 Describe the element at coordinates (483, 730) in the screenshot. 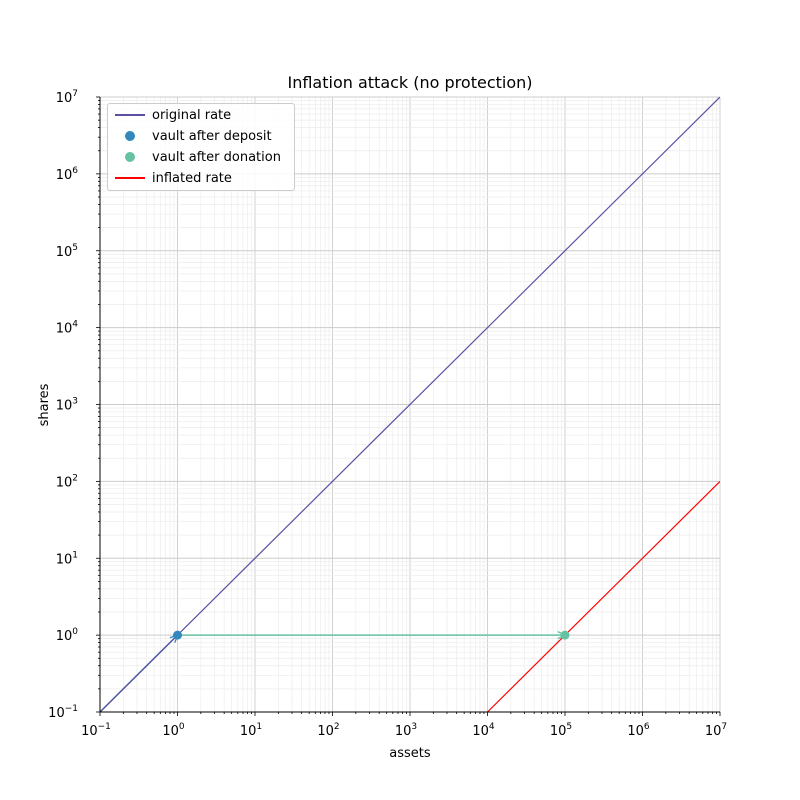

I see `x-tick-label: 10⁴` at that location.